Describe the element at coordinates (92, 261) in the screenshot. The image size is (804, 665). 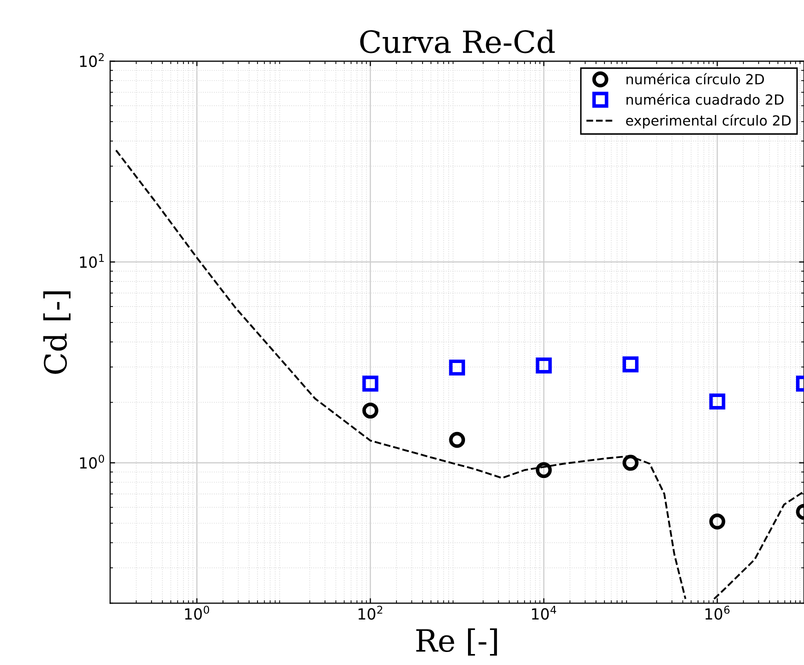
I see `y-tick-label: 10$^{1}$` at that location.